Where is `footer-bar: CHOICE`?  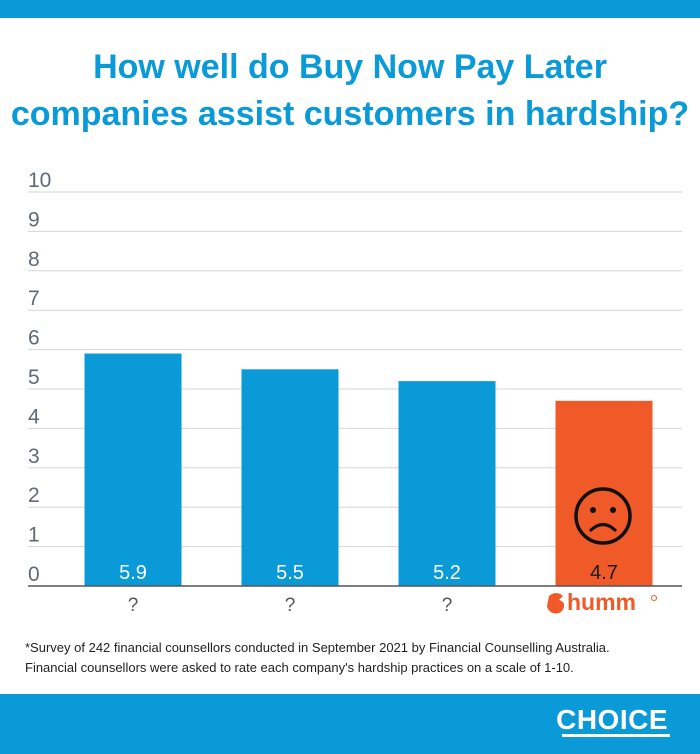 footer-bar: CHOICE is located at coordinates (350, 724).